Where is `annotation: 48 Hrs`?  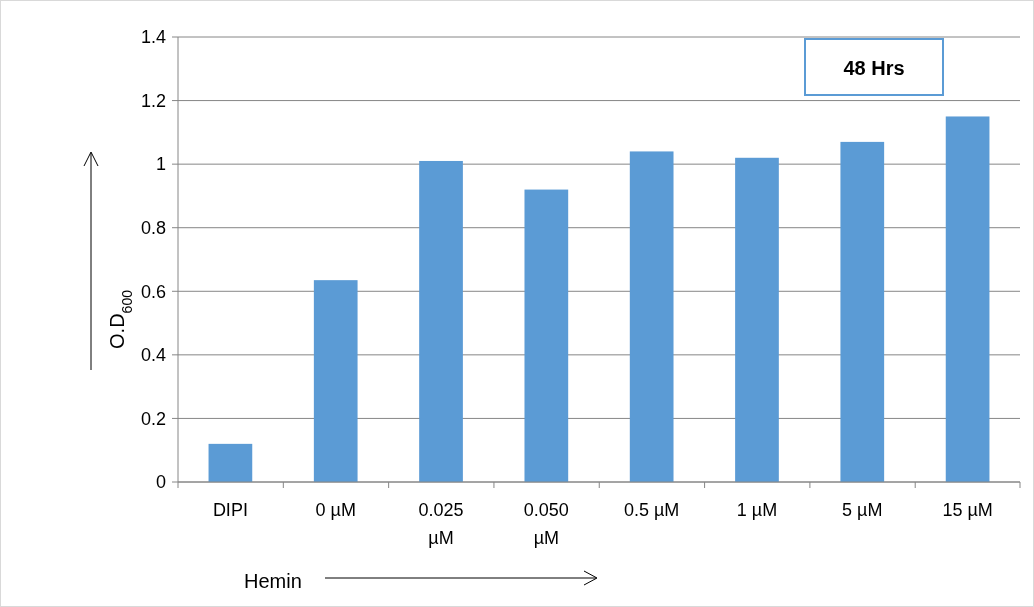
annotation: 48 Hrs is located at coordinates (874, 68).